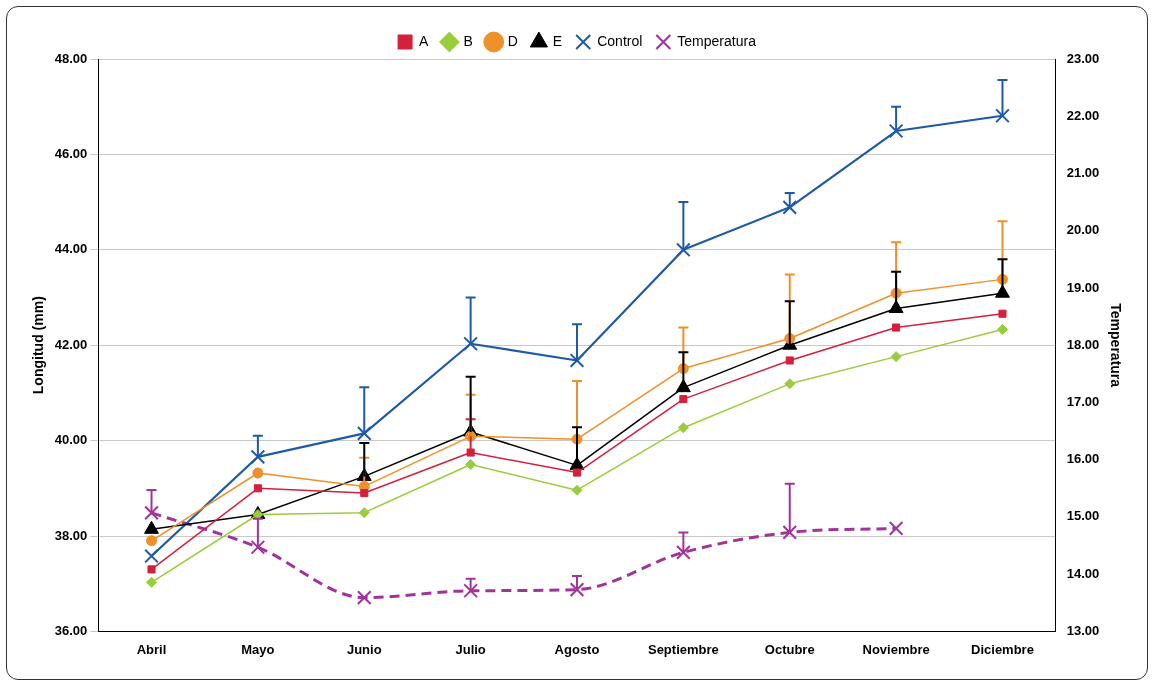 This screenshot has height=689, width=1157. I want to click on y2-tick-label: 13.00, so click(1083, 630).